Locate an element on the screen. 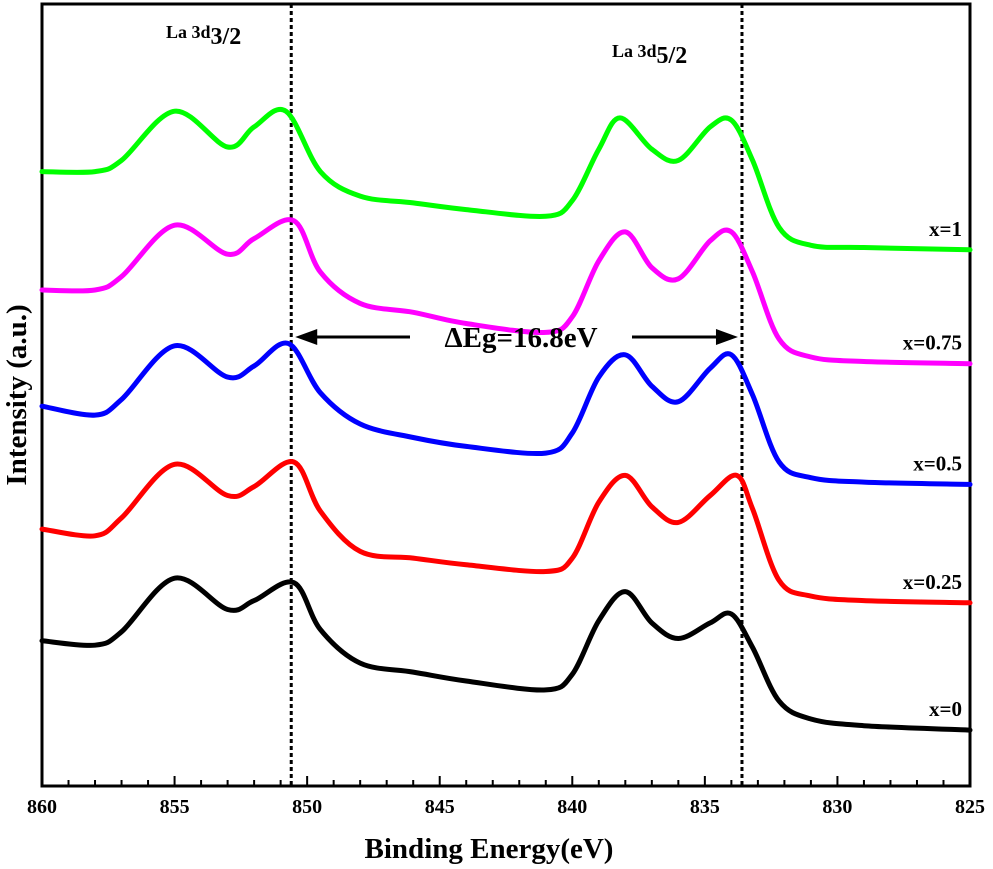 The image size is (993, 869). x-tick-label: 845 is located at coordinates (440, 807).